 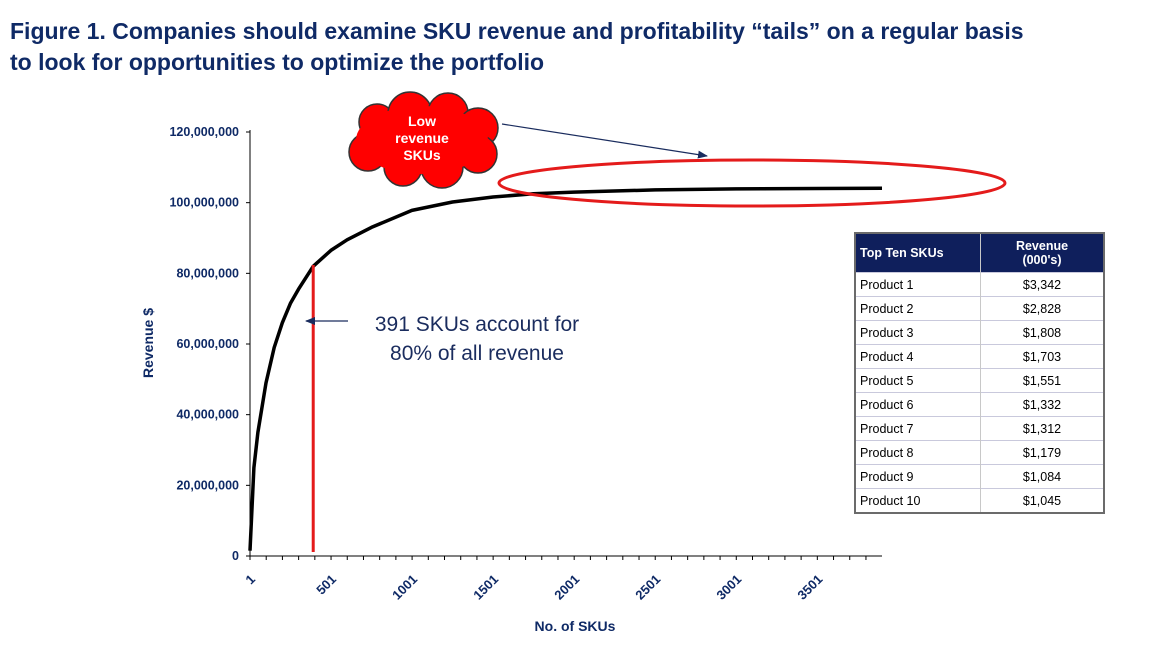 I want to click on x-axis-title: No. of SKUs, so click(x=575, y=626).